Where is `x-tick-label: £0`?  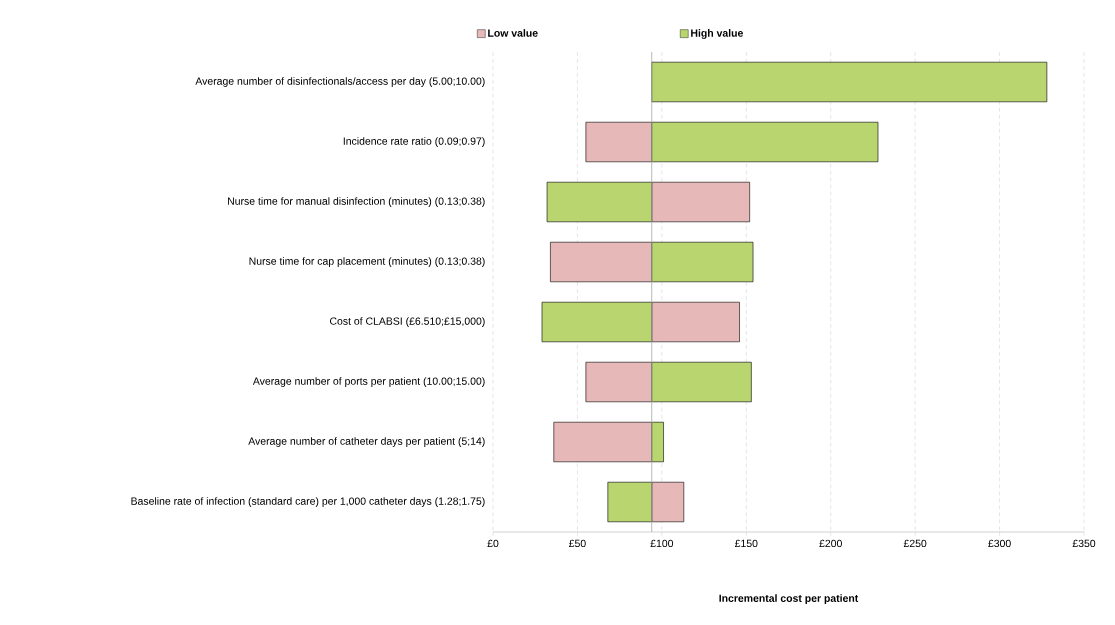
x-tick-label: £0 is located at coordinates (493, 543).